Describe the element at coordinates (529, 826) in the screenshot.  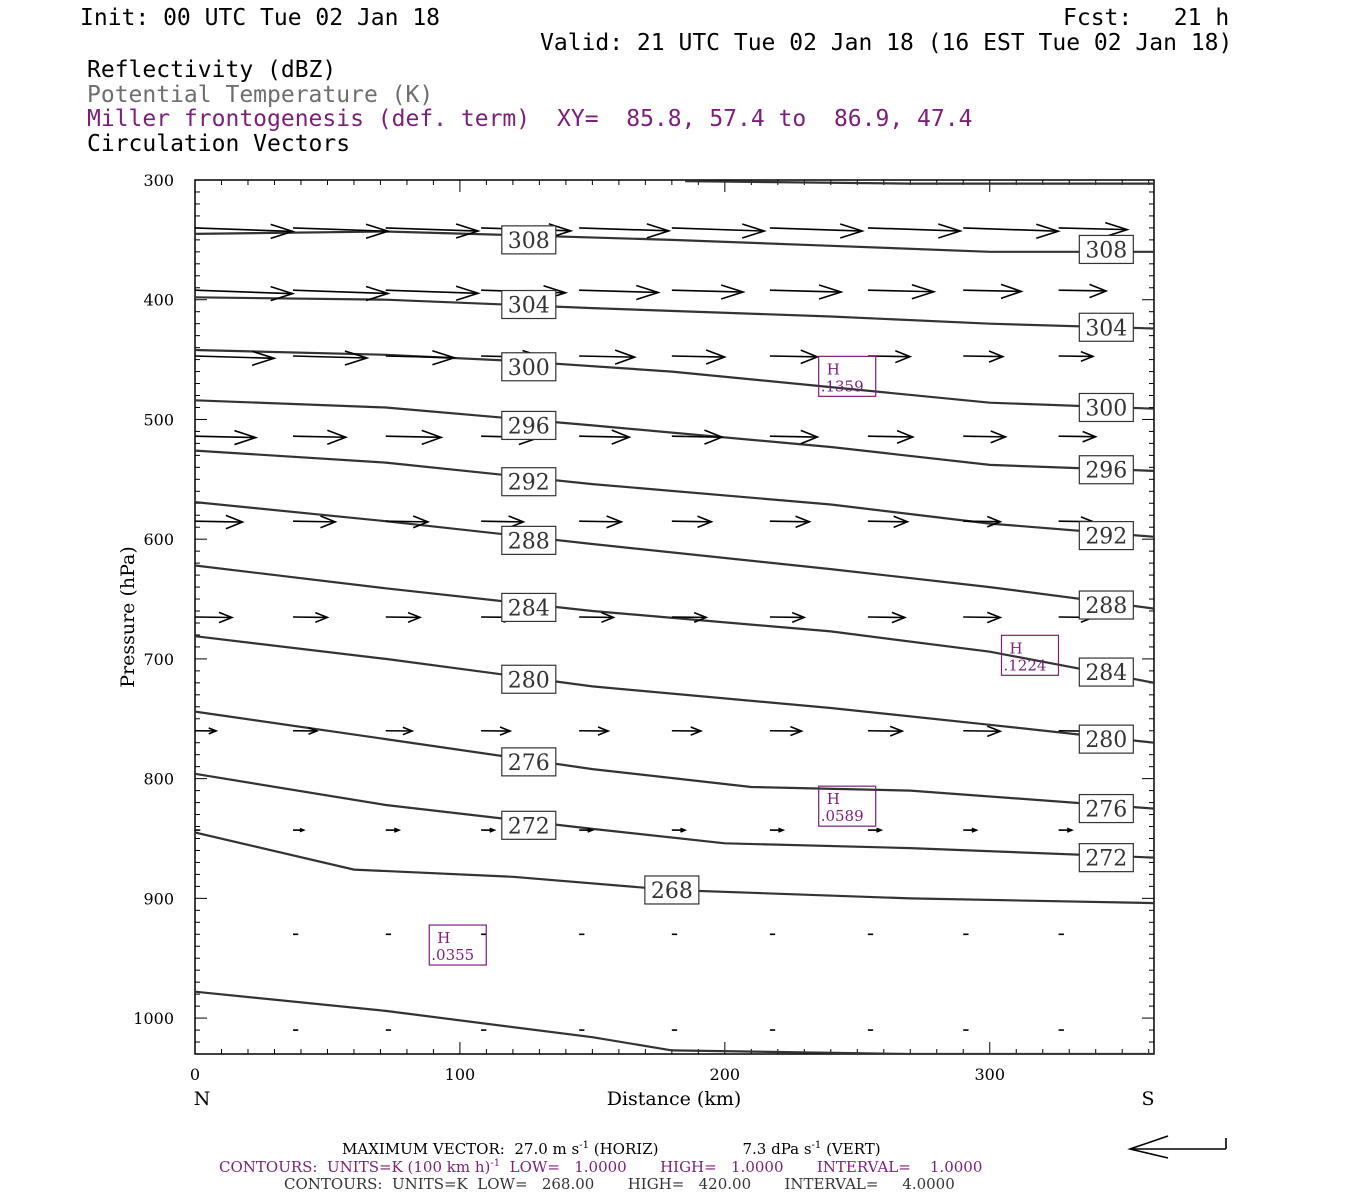
I see `isentrope-label-text: 272` at that location.